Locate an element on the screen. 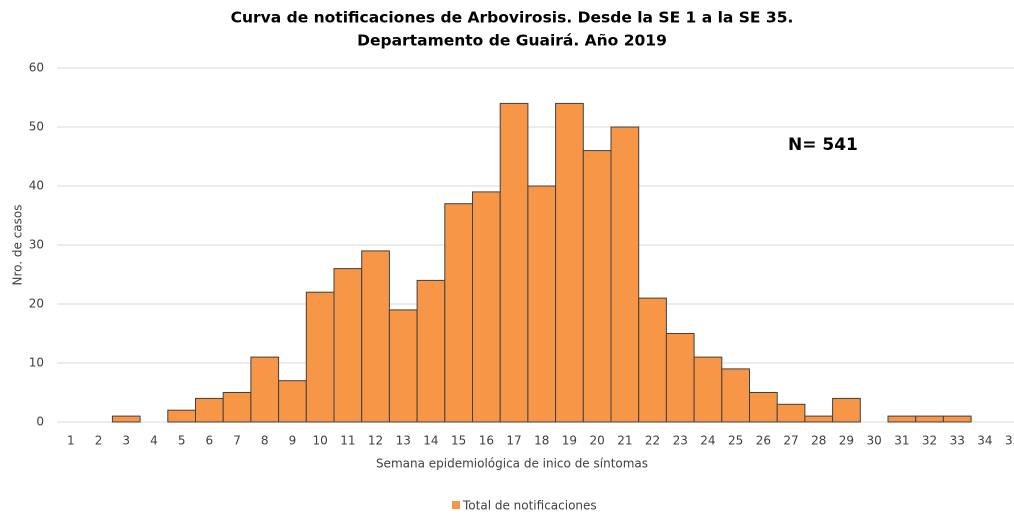  legend-swatch is located at coordinates (456, 505).